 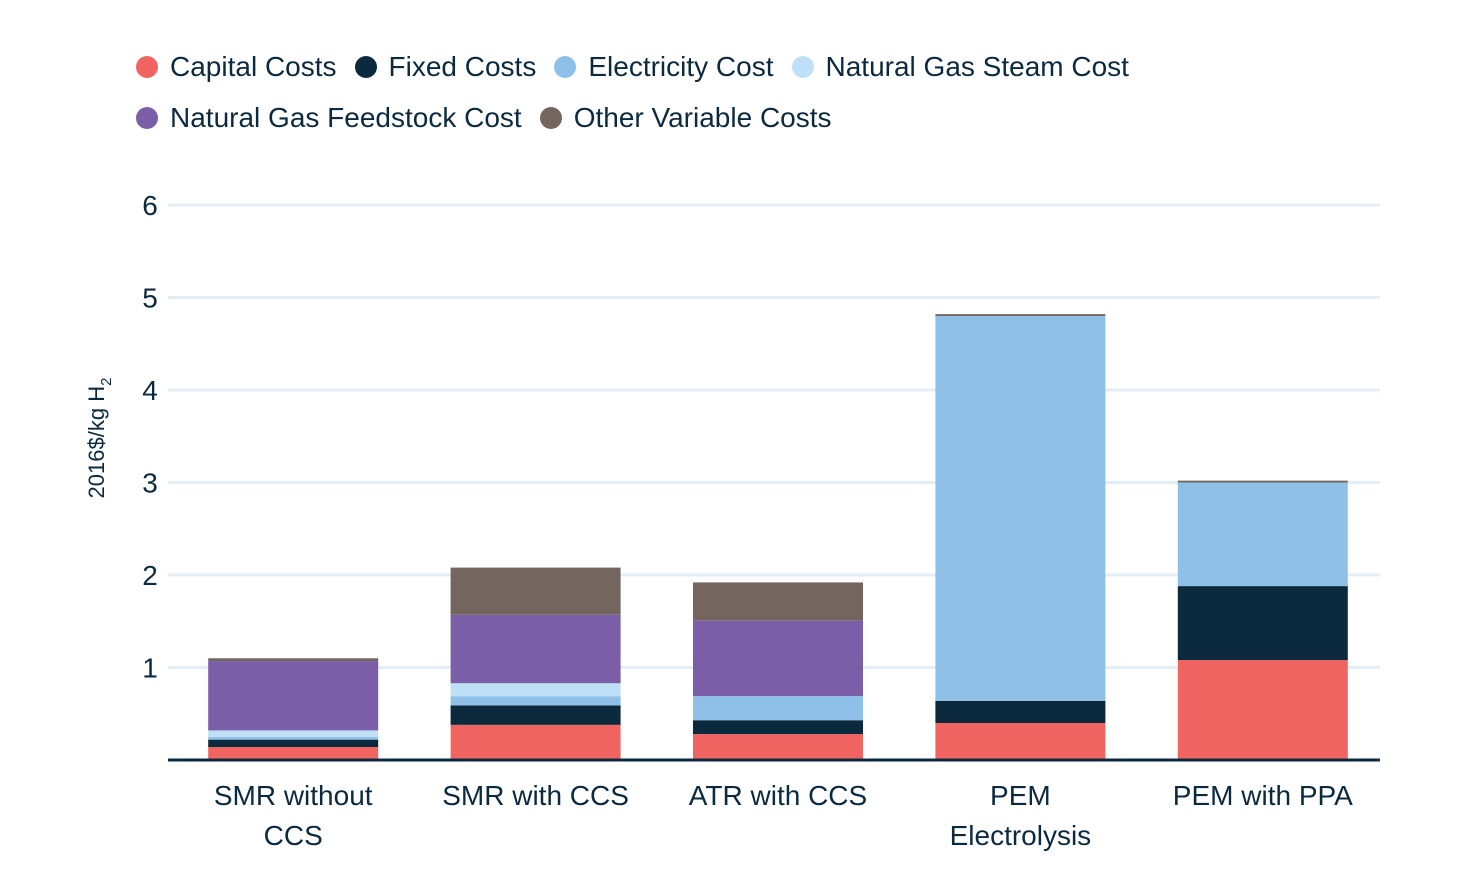 I want to click on x-category-label-3-line-1: Electrolysis, so click(x=1021, y=835).